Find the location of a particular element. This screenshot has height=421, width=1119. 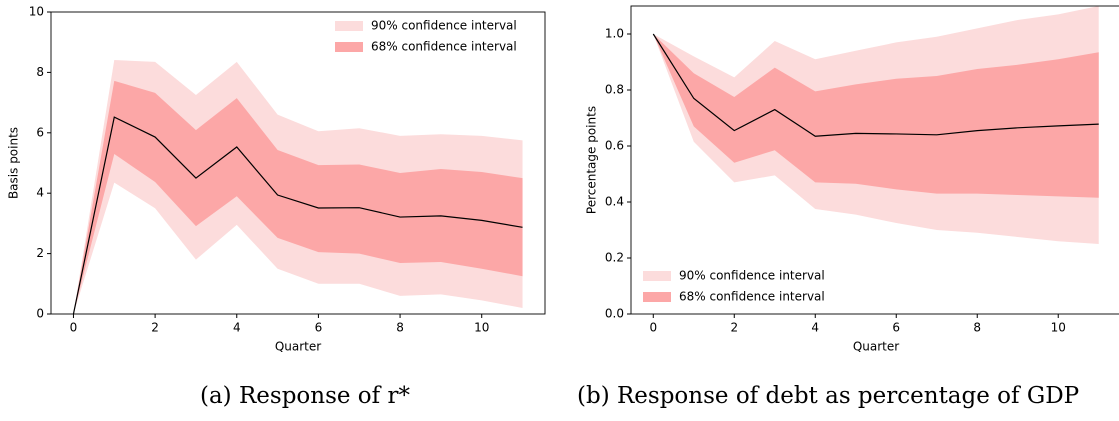

y-tick-label: 1.0 is located at coordinates (614, 34).